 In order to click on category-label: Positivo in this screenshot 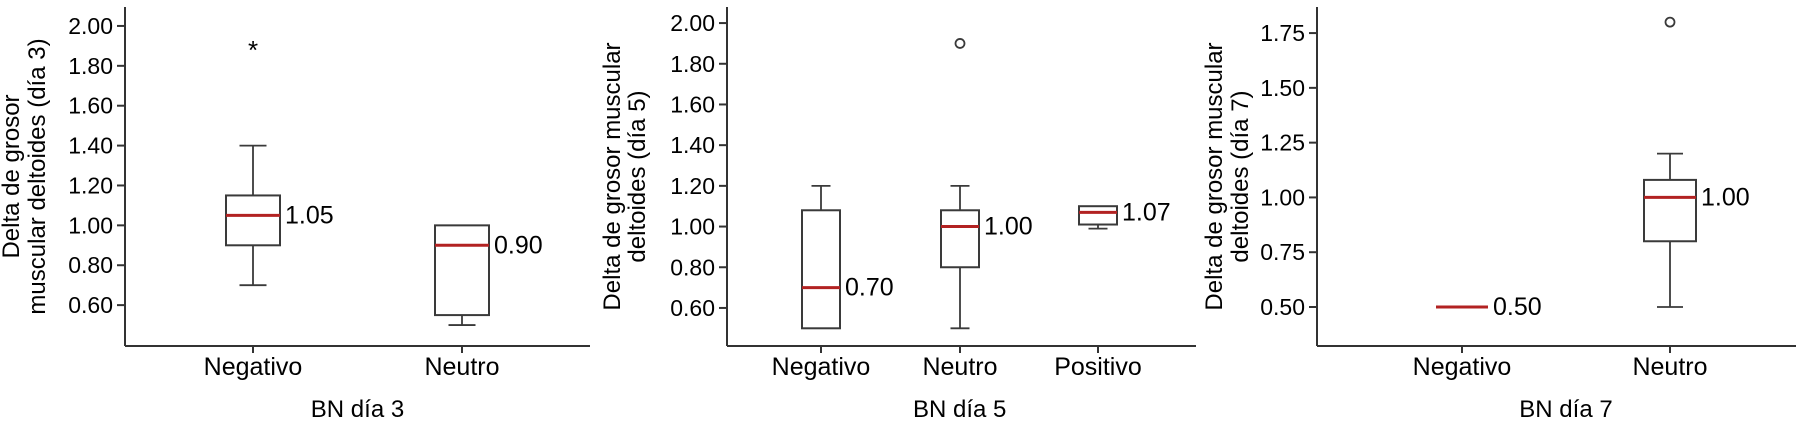, I will do `click(1098, 367)`.